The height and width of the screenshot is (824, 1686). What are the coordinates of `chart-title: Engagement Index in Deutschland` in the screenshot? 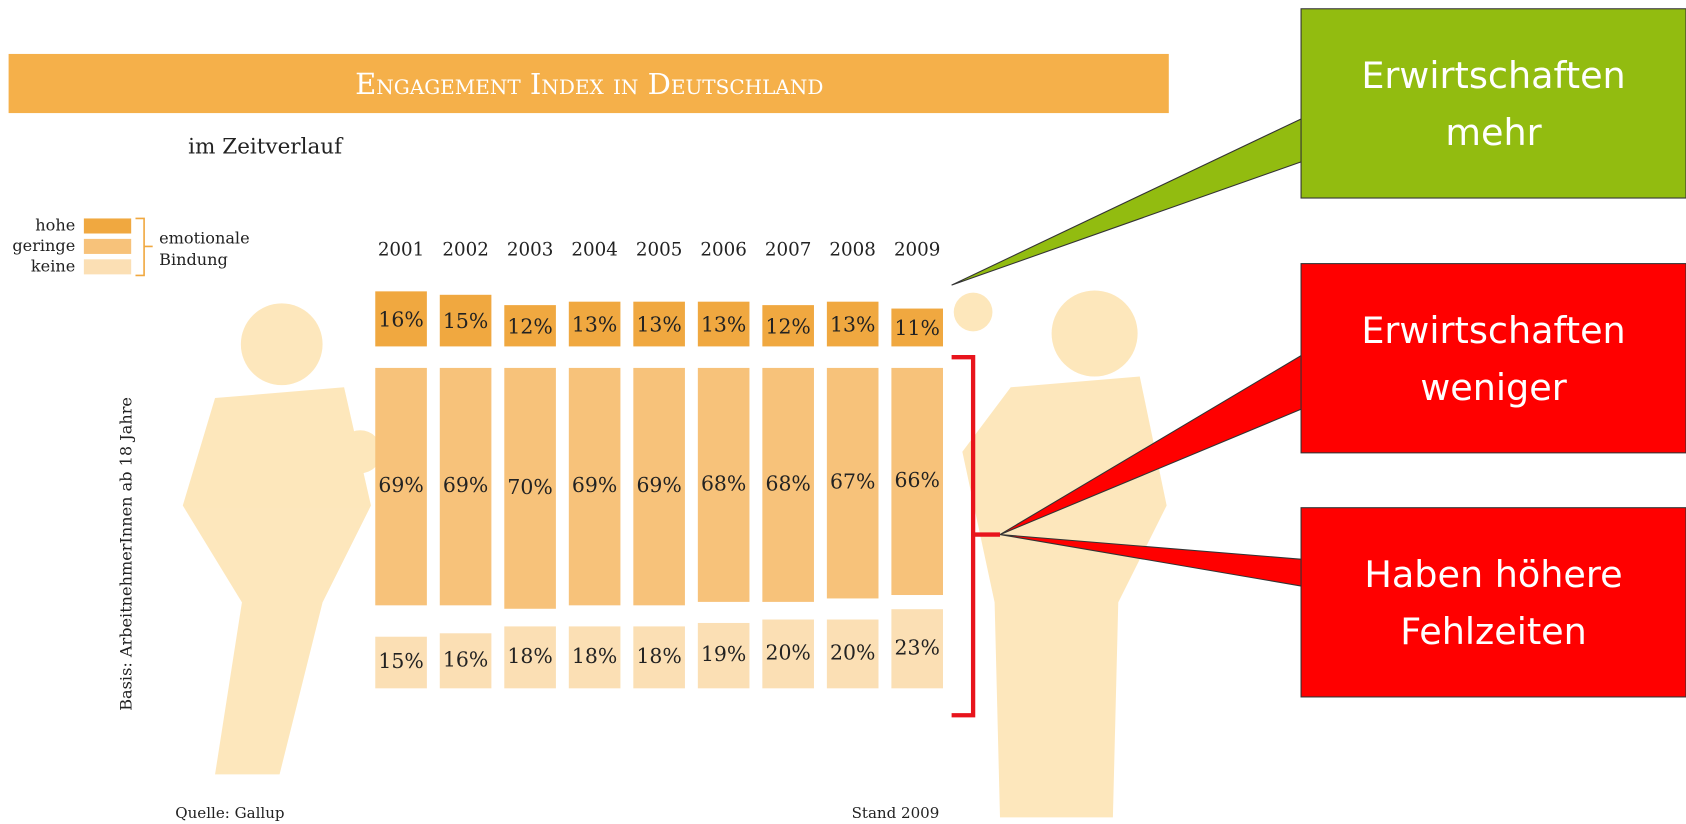 It's located at (589, 84).